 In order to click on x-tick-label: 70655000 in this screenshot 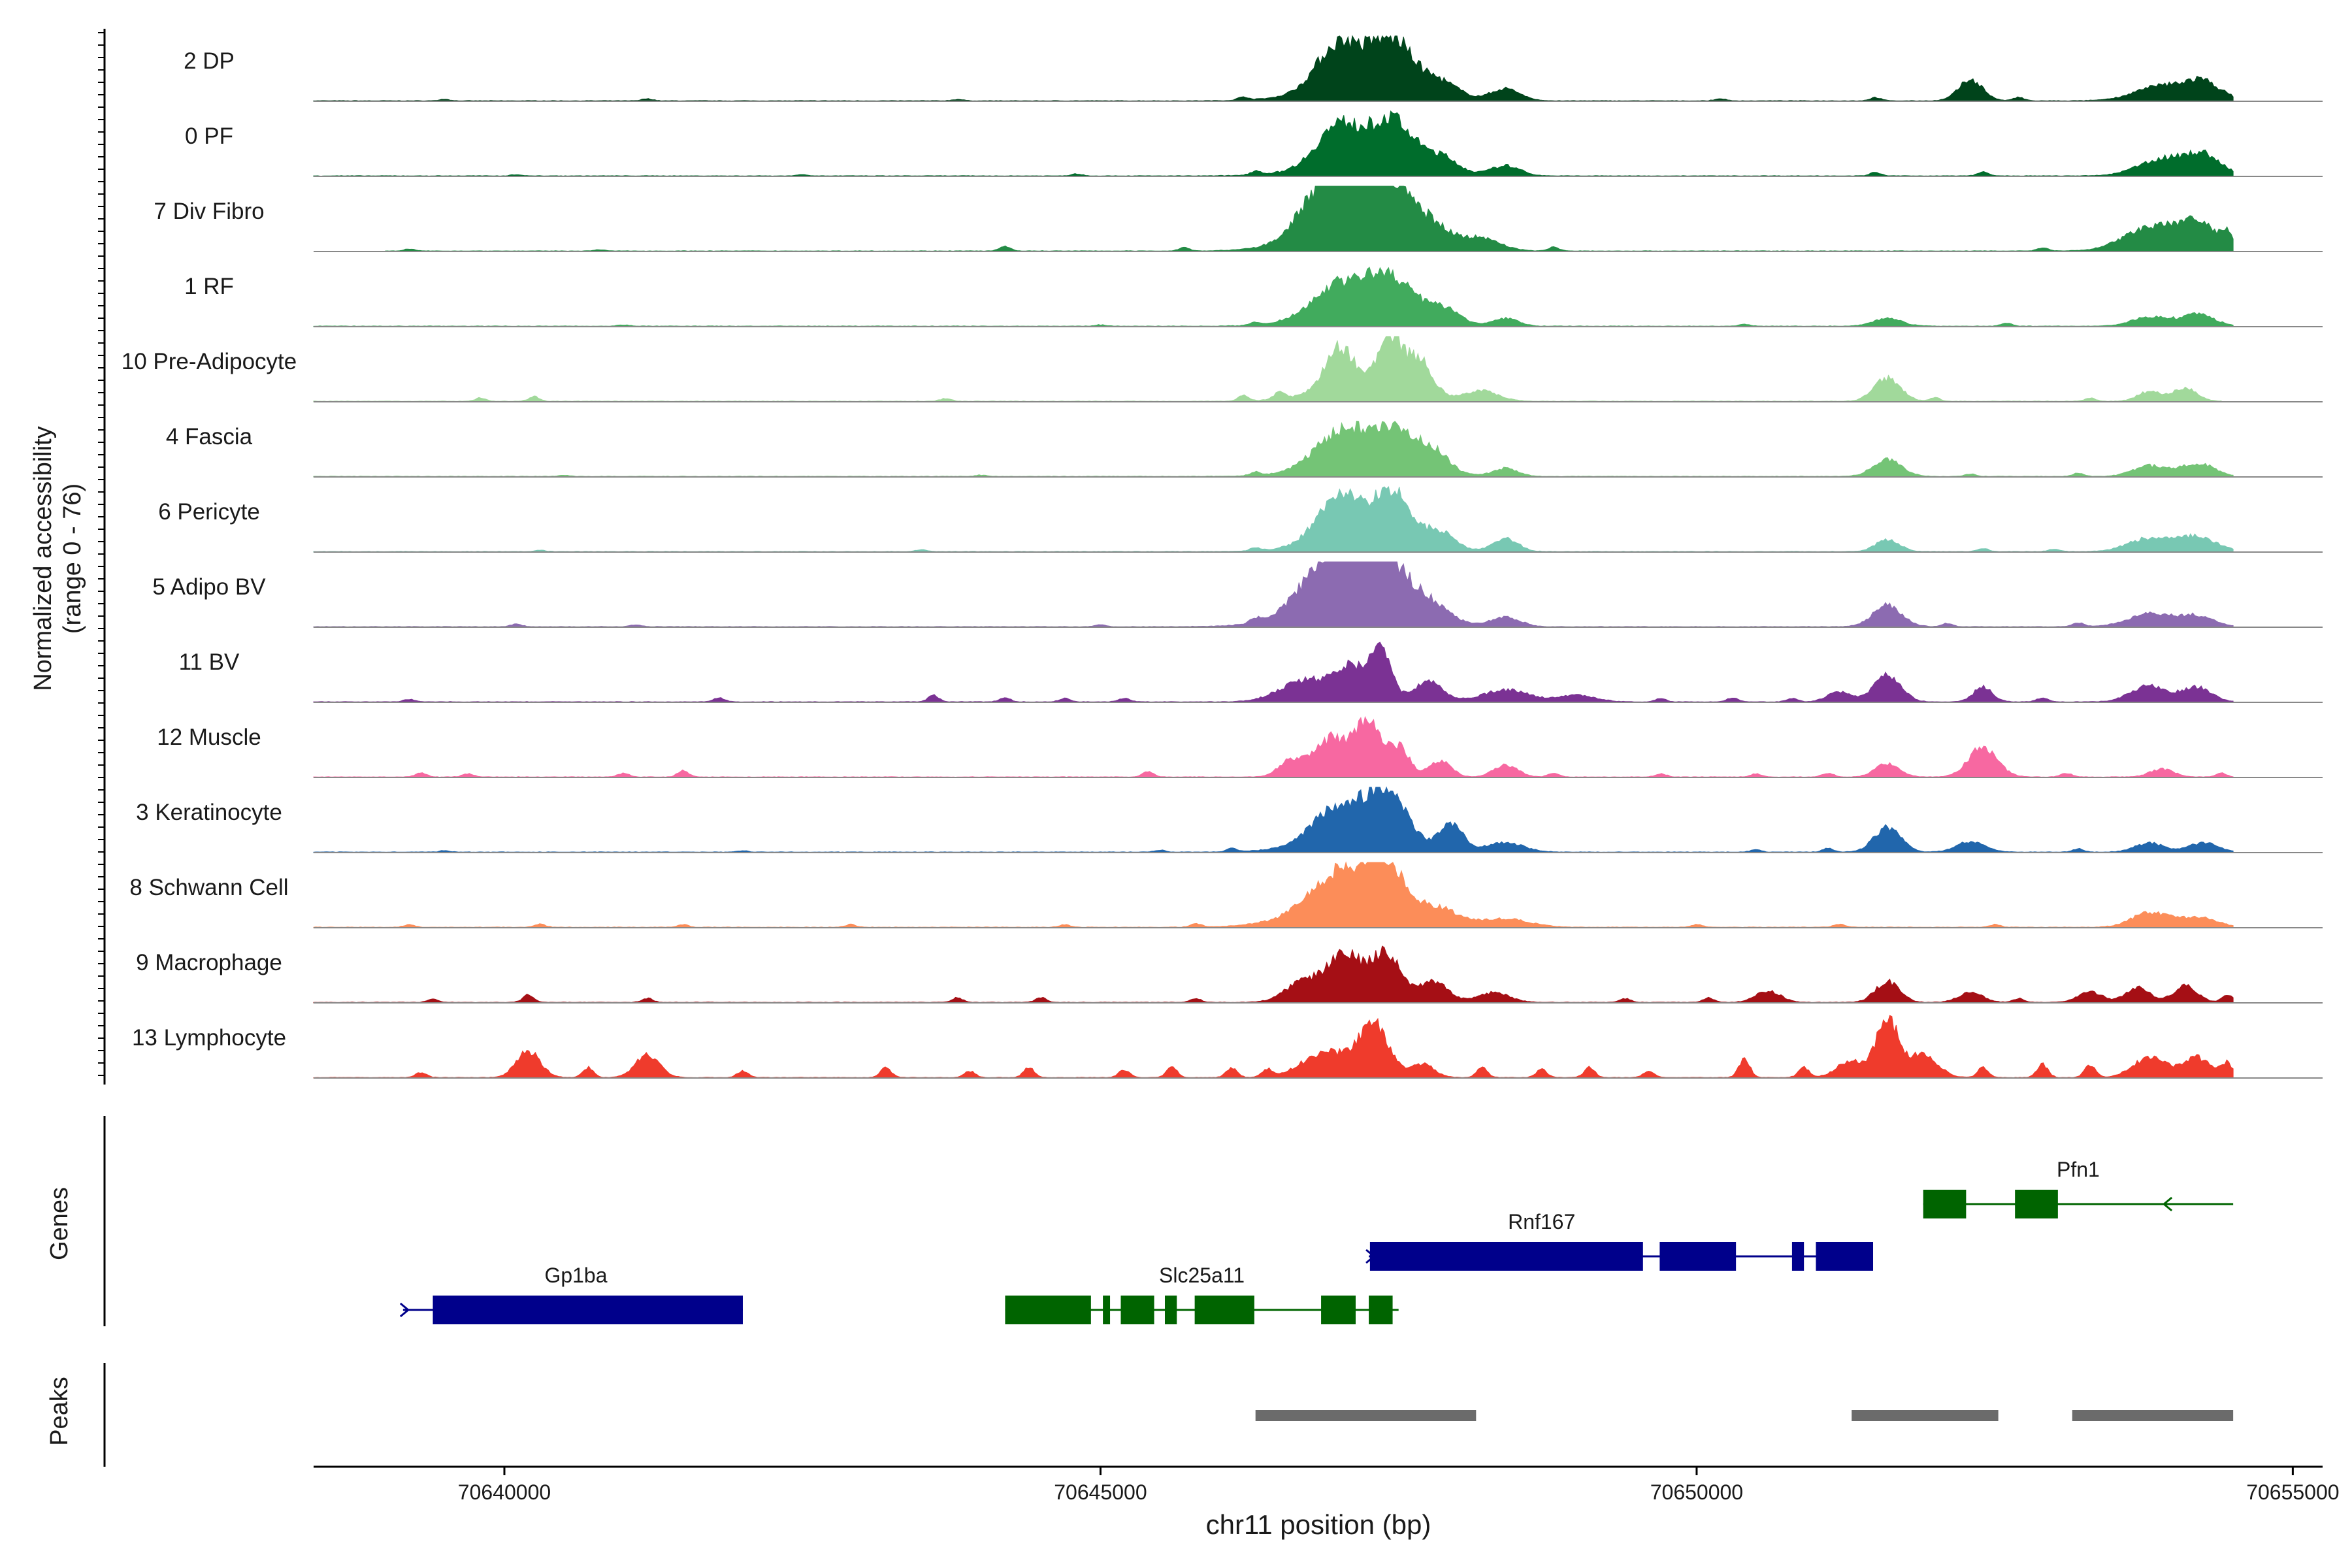, I will do `click(2292, 1492)`.